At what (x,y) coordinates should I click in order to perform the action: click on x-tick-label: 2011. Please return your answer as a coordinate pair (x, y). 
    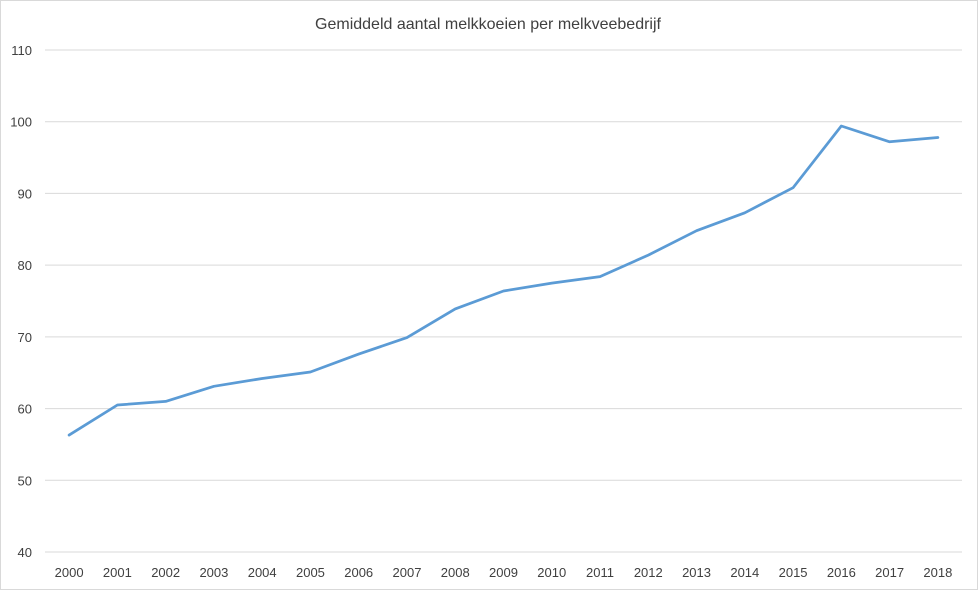
    Looking at the image, I should click on (600, 572).